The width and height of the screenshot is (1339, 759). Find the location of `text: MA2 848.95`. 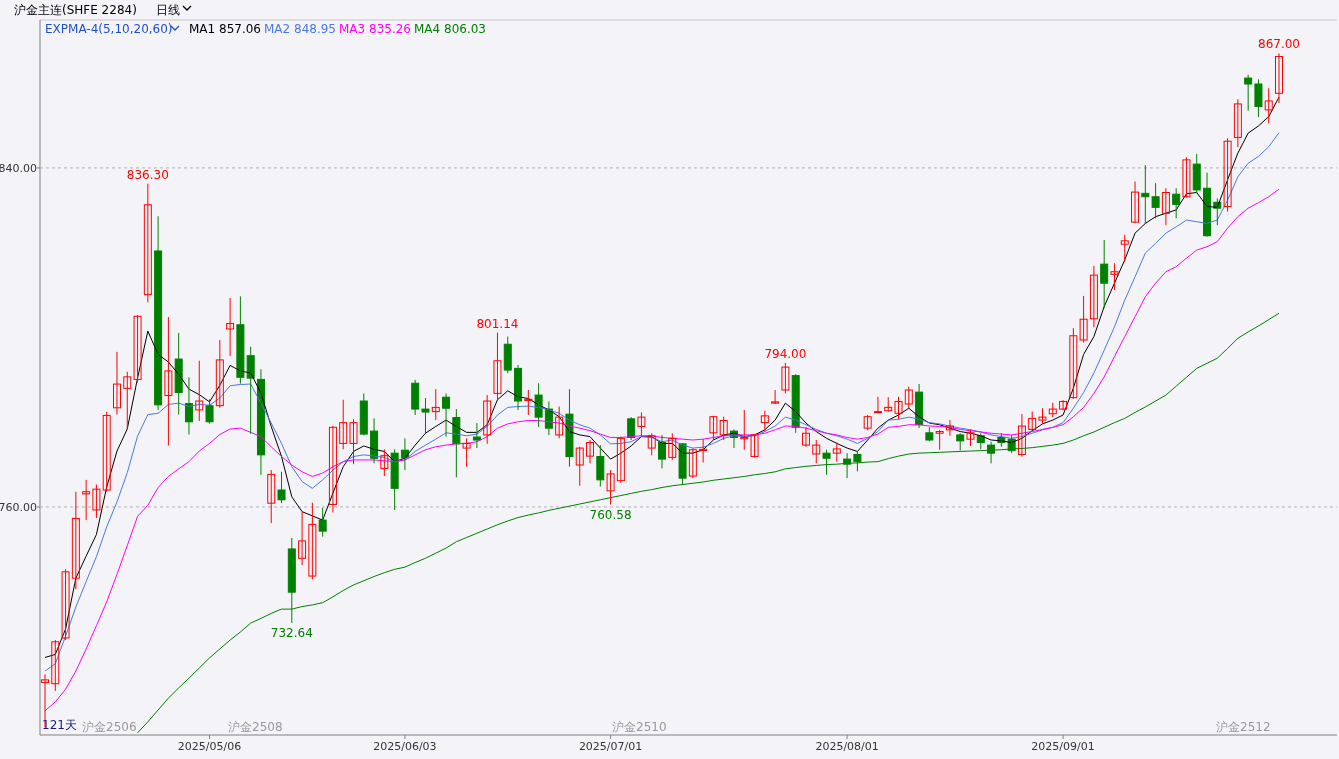

text: MA2 848.95 is located at coordinates (300, 29).